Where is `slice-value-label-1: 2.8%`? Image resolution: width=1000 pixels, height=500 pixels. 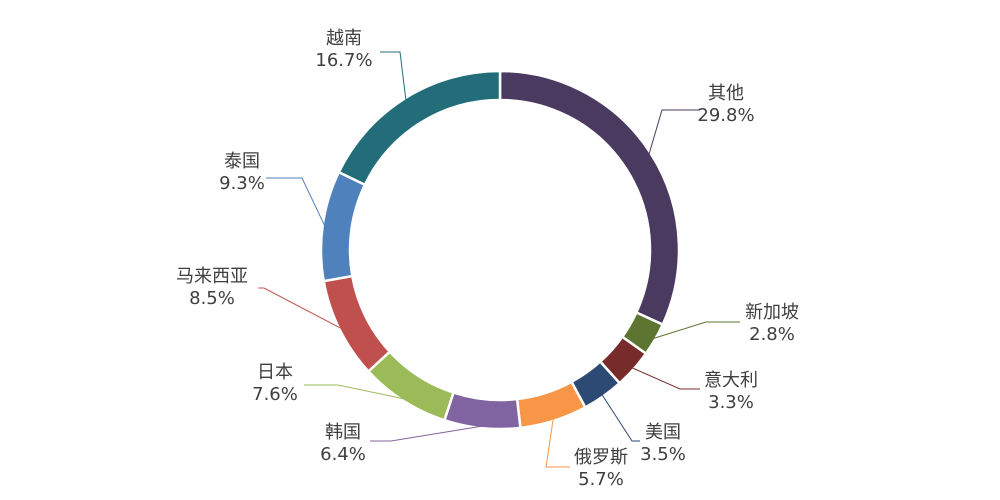 slice-value-label-1: 2.8% is located at coordinates (772, 334).